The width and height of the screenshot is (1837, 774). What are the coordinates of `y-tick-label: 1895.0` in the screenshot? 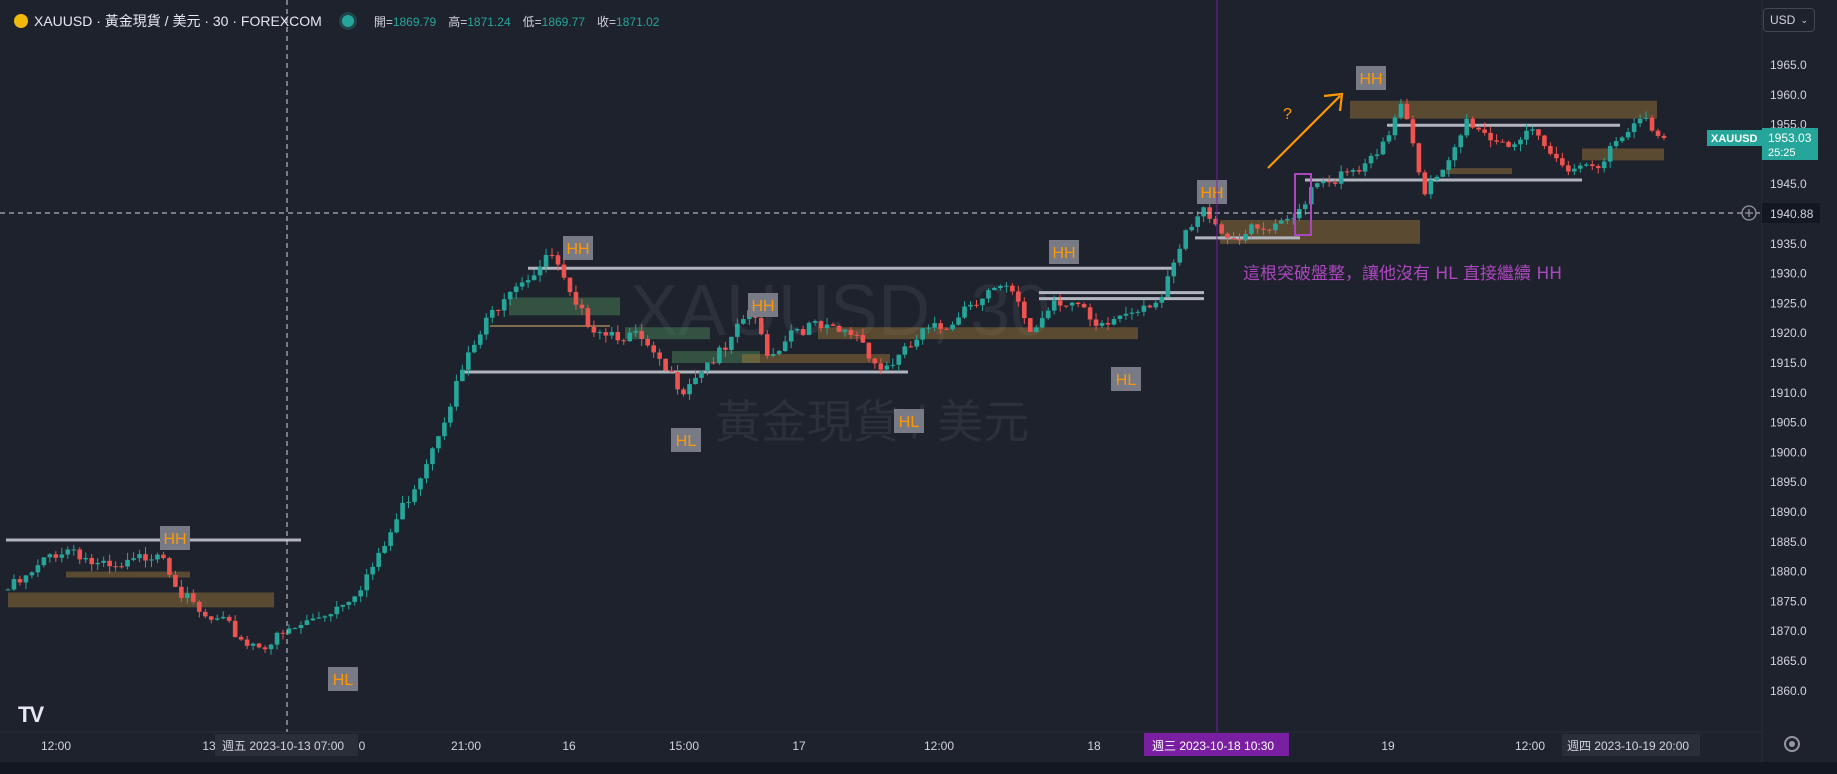 It's located at (1788, 482).